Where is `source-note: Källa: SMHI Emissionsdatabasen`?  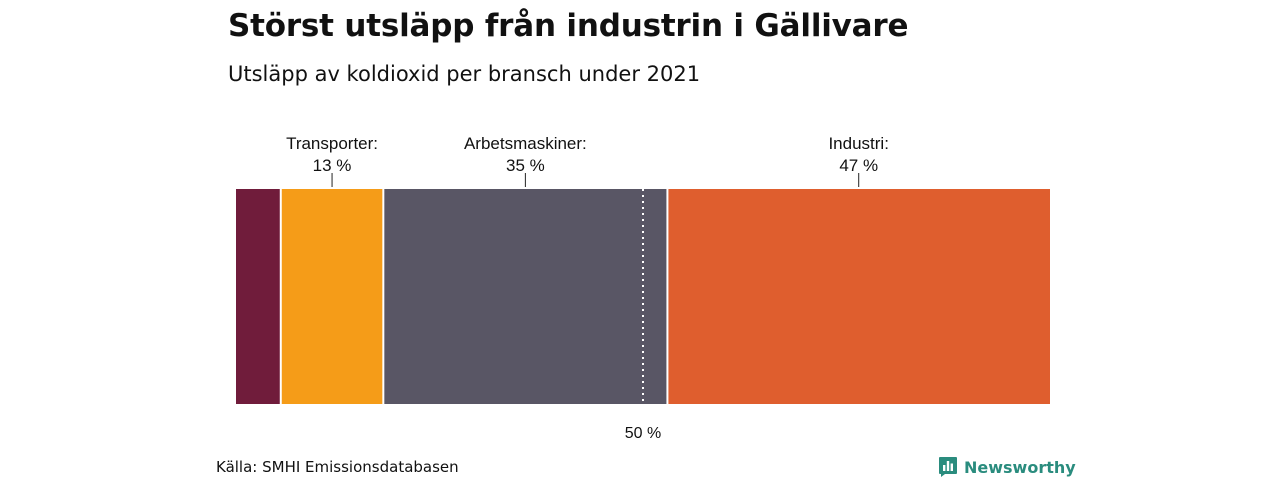
source-note: Källa: SMHI Emissionsdatabasen is located at coordinates (337, 467).